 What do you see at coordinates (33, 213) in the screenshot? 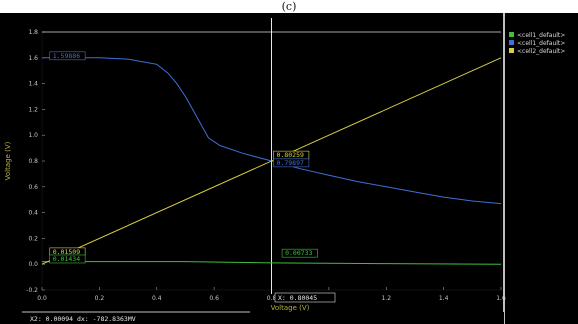
I see `y-tick-label: 0.4` at bounding box center [33, 213].